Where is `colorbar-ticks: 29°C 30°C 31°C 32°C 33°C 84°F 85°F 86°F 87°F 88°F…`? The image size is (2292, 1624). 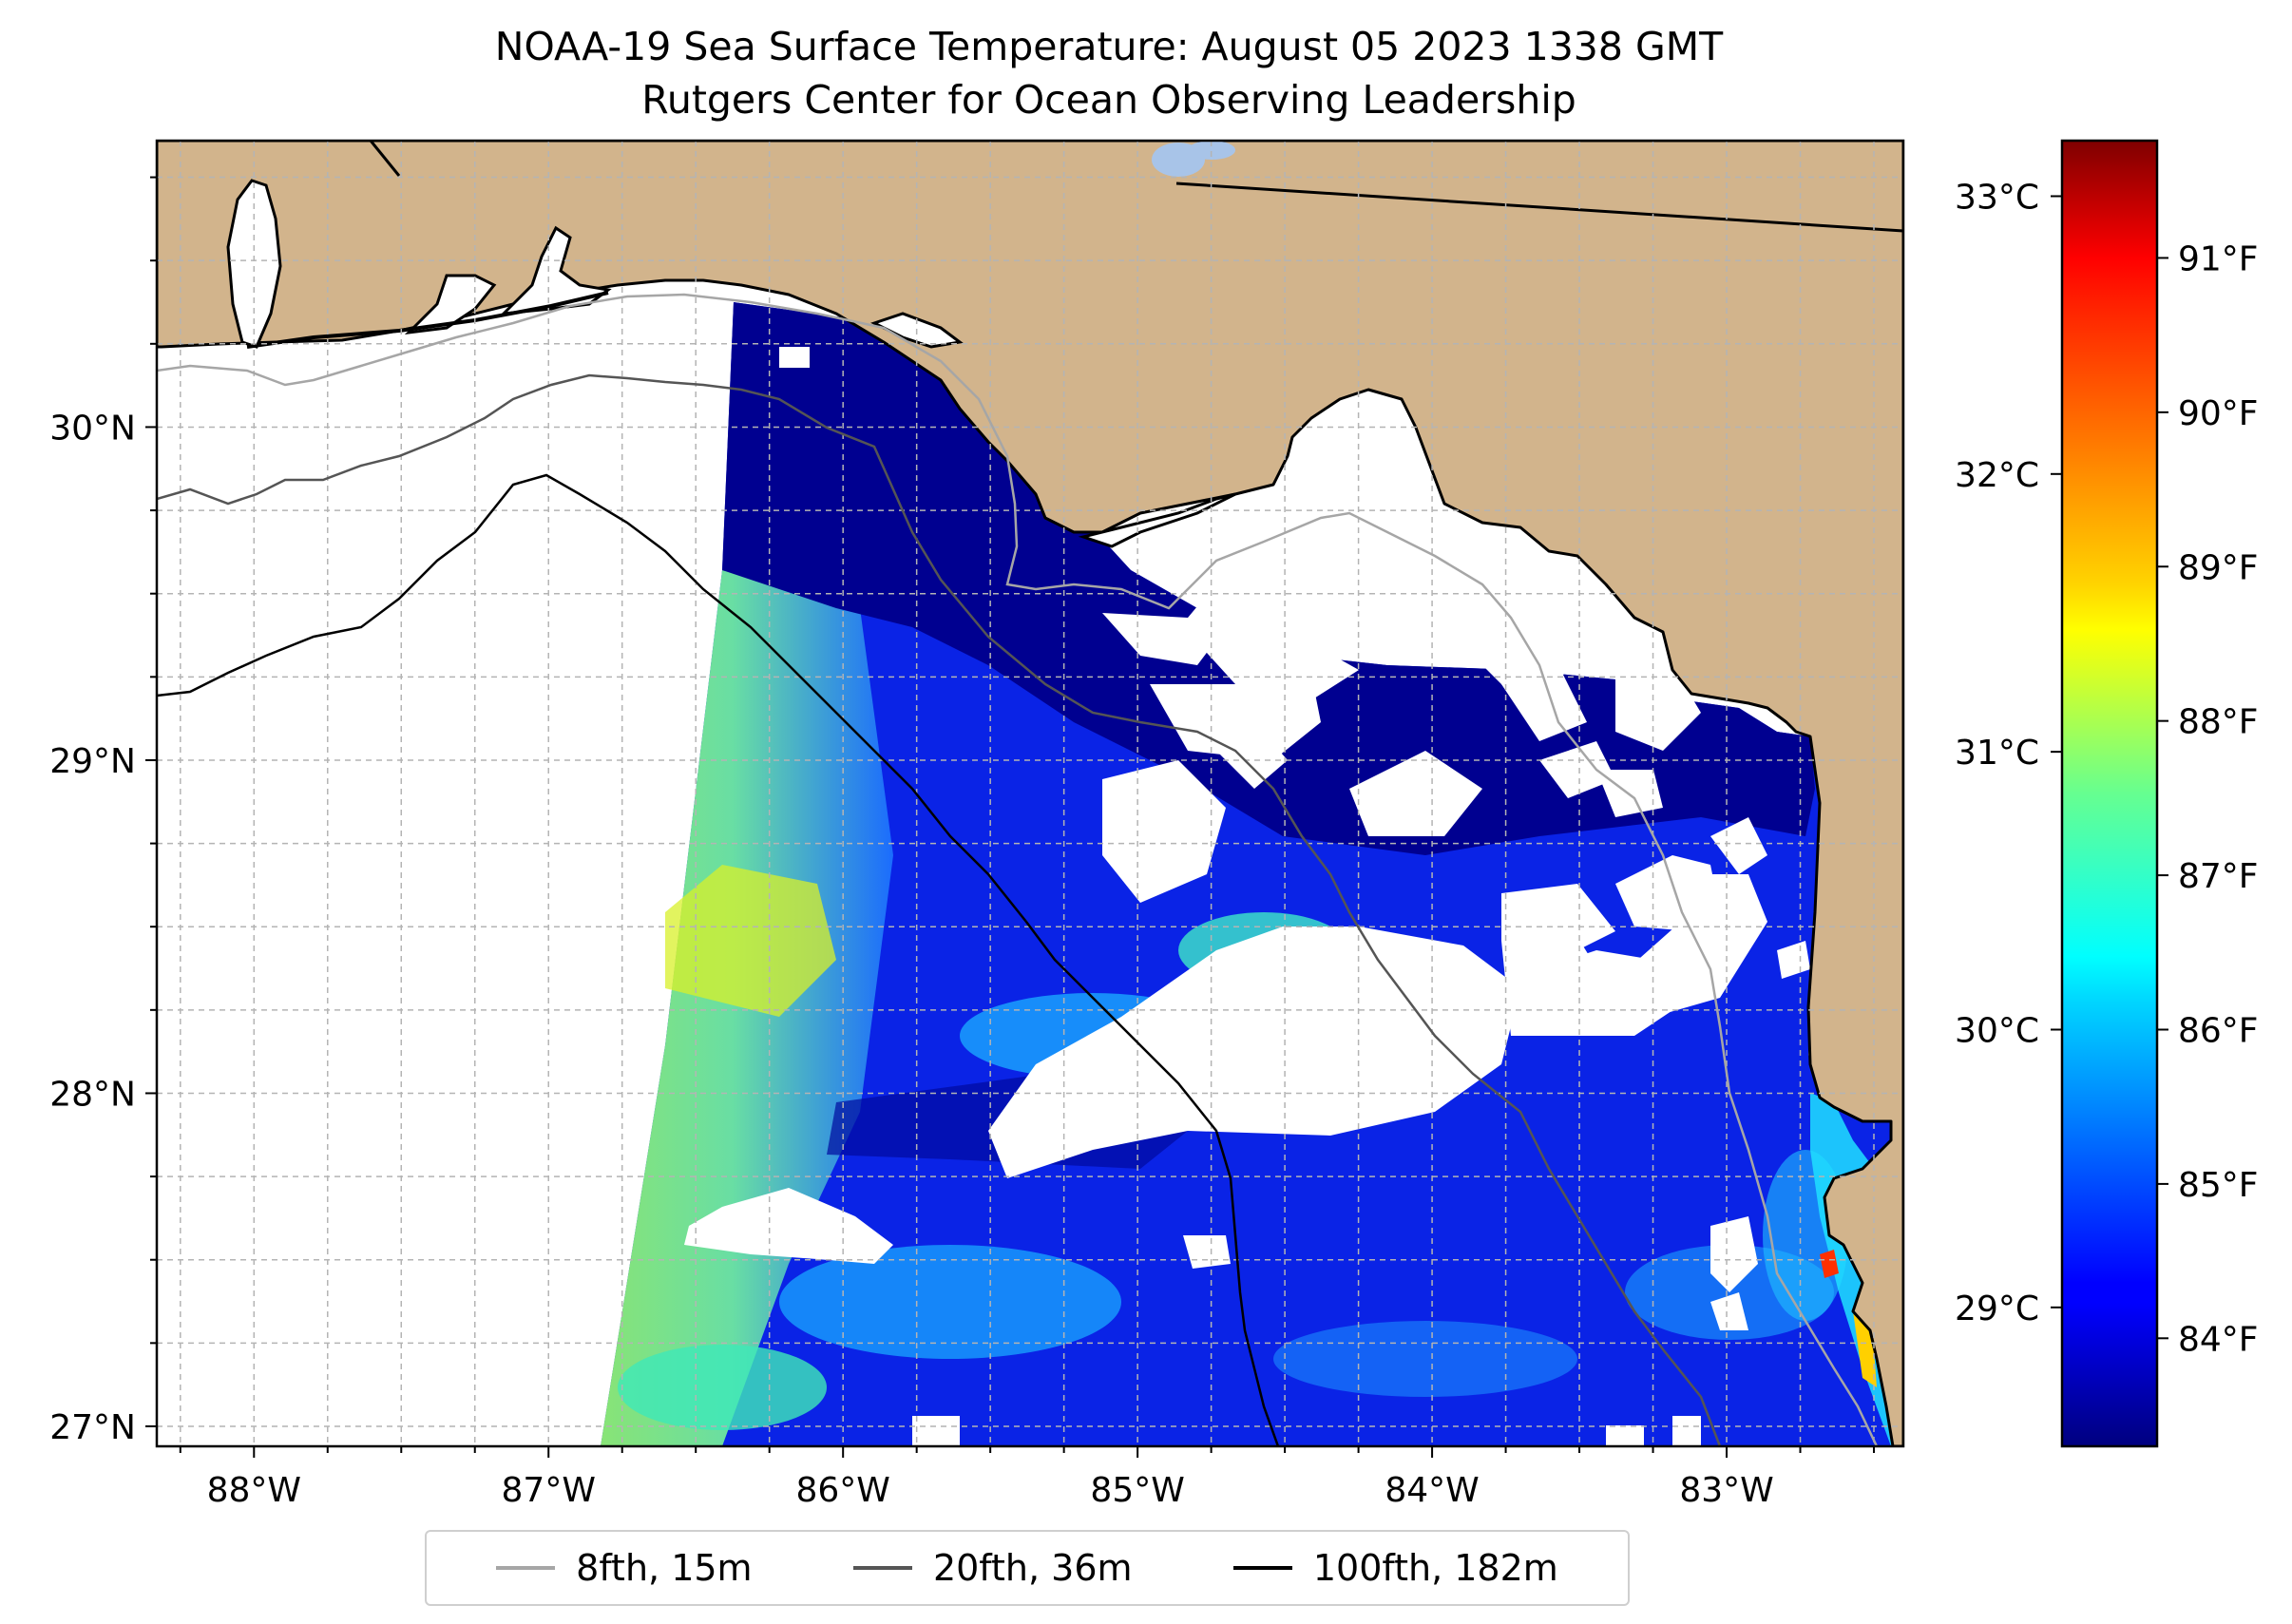
colorbar-ticks: 29°C 30°C 31°C 32°C 33°C 84°F 85°F 86°F 87°F 88°F… is located at coordinates (2106, 768).